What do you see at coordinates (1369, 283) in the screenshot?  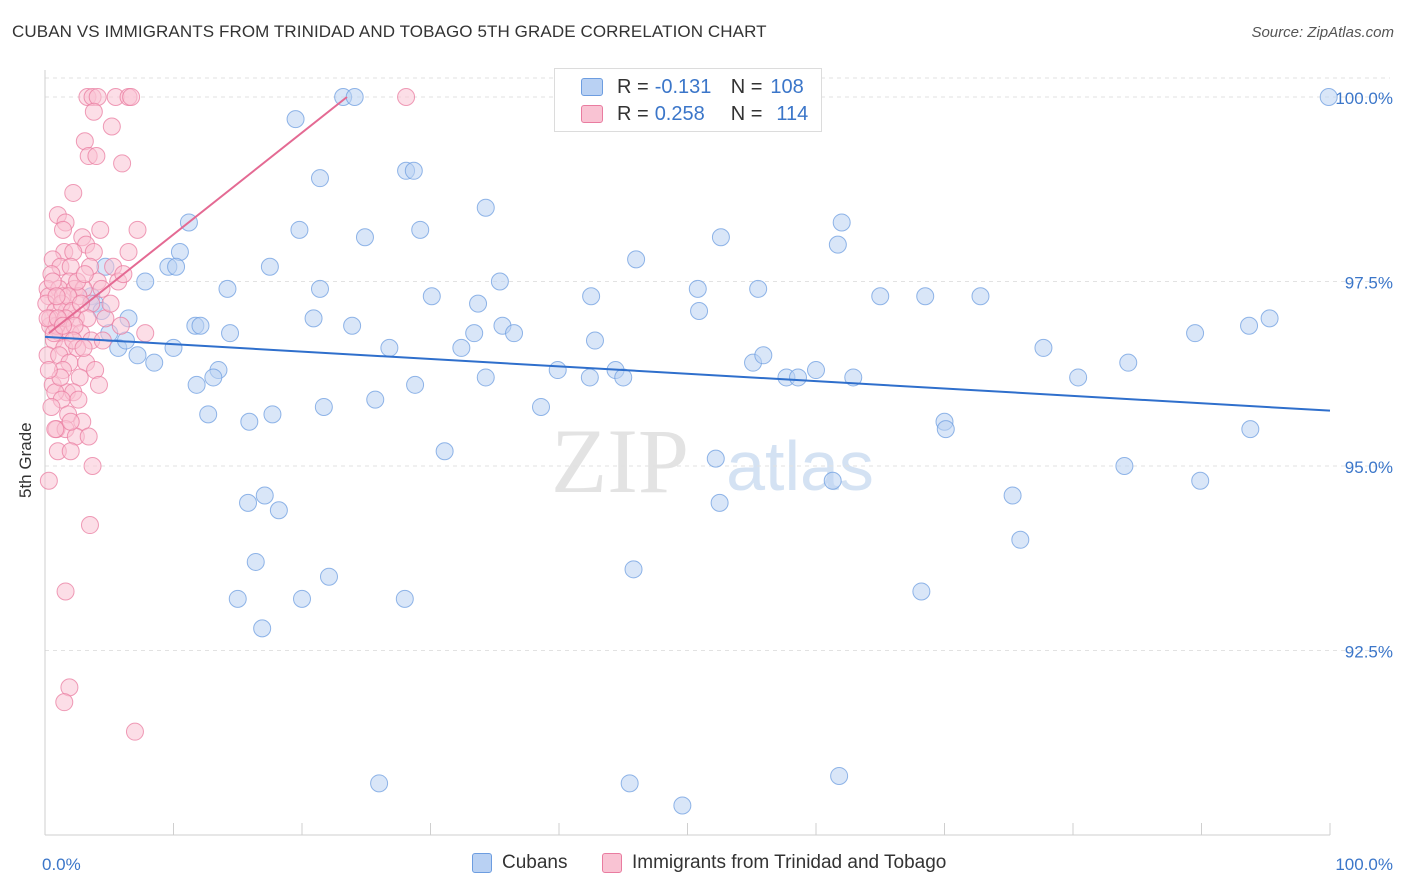 I see `y-tick-label-1: 97.5%` at bounding box center [1369, 283].